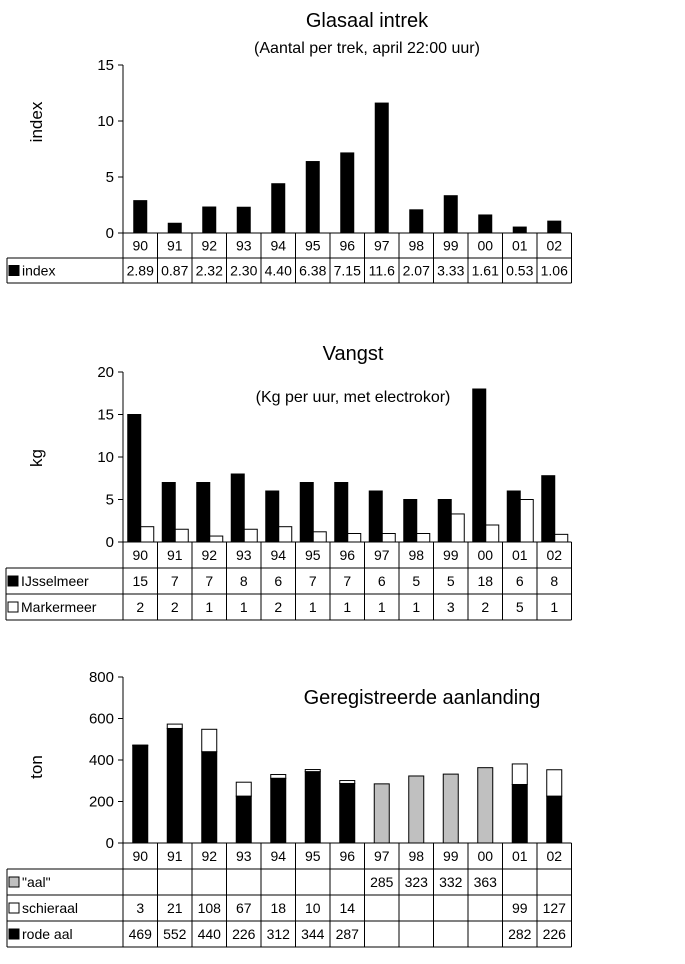 Image resolution: width=685 pixels, height=964 pixels. What do you see at coordinates (367, 21) in the screenshot?
I see `chart1-title: Glasaal intrek` at bounding box center [367, 21].